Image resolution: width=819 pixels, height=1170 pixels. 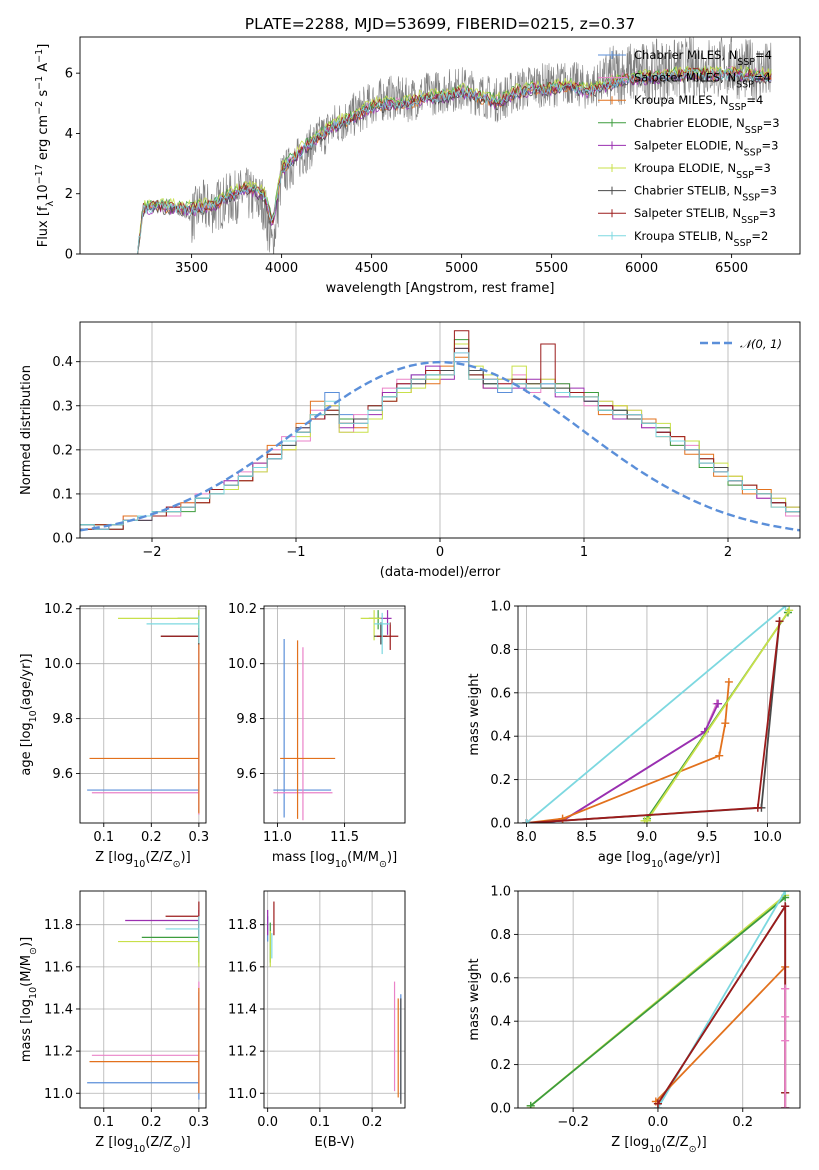 What do you see at coordinates (281, 268) in the screenshot?
I see `x-tick-label: 4000` at bounding box center [281, 268].